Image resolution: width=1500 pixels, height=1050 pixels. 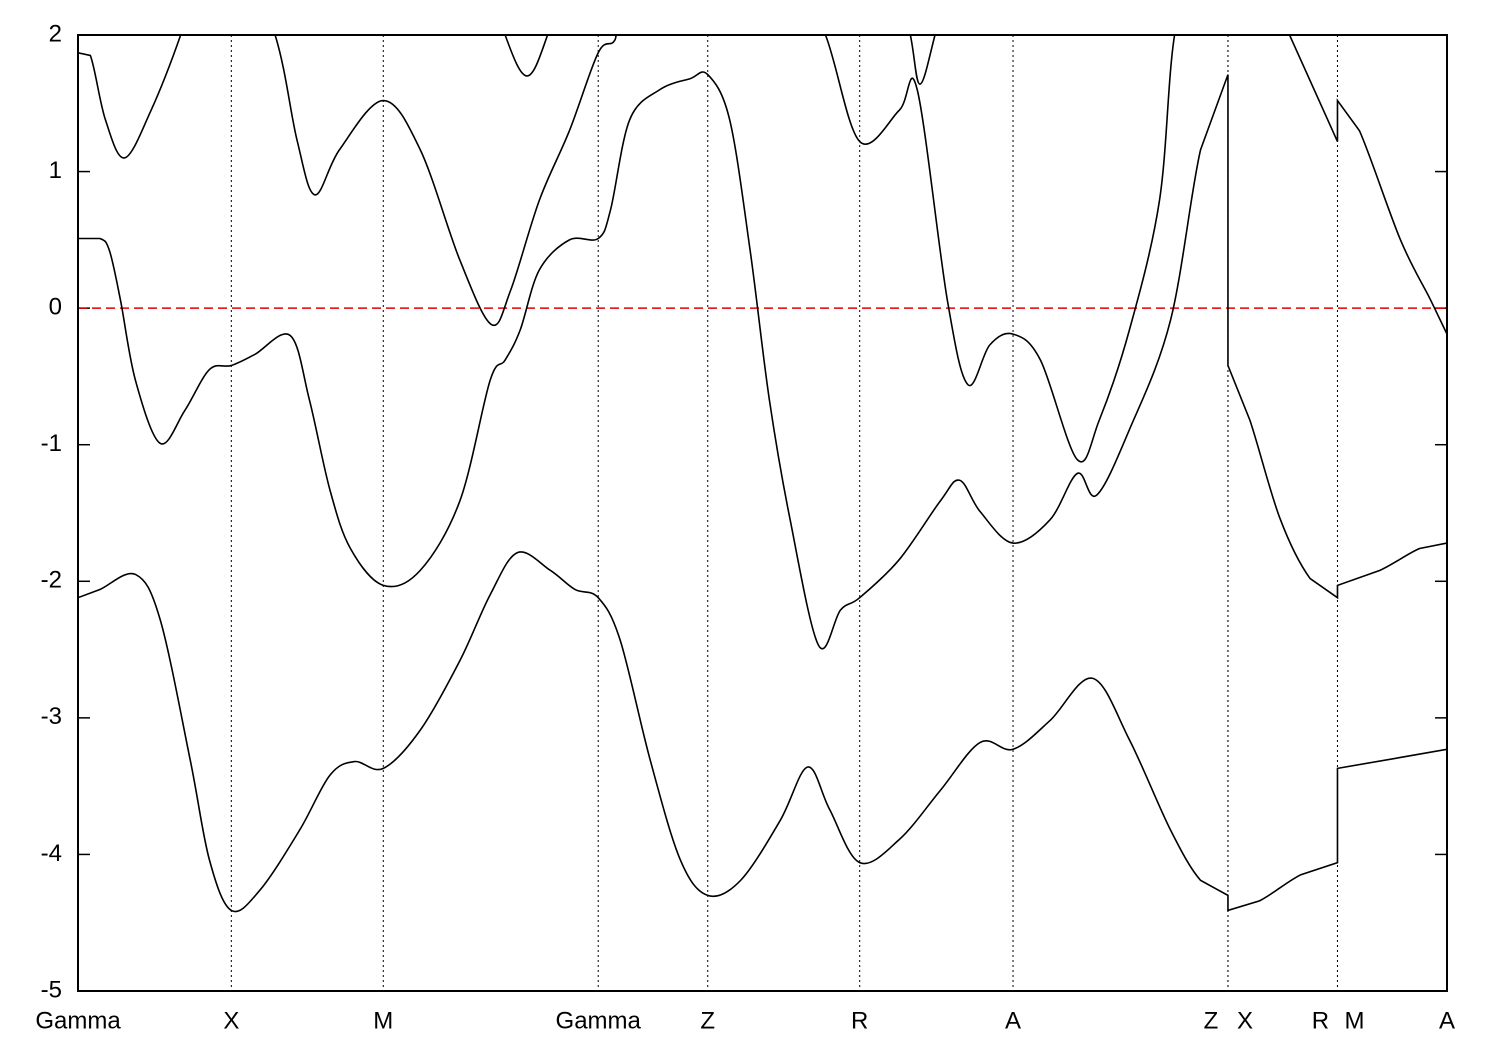 I want to click on y-tick-label: -2, so click(x=51, y=580).